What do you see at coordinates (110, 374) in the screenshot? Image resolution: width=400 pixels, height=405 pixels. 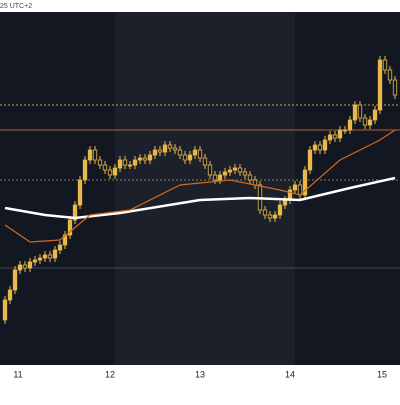 I see `x-tick-label: 12` at bounding box center [110, 374].